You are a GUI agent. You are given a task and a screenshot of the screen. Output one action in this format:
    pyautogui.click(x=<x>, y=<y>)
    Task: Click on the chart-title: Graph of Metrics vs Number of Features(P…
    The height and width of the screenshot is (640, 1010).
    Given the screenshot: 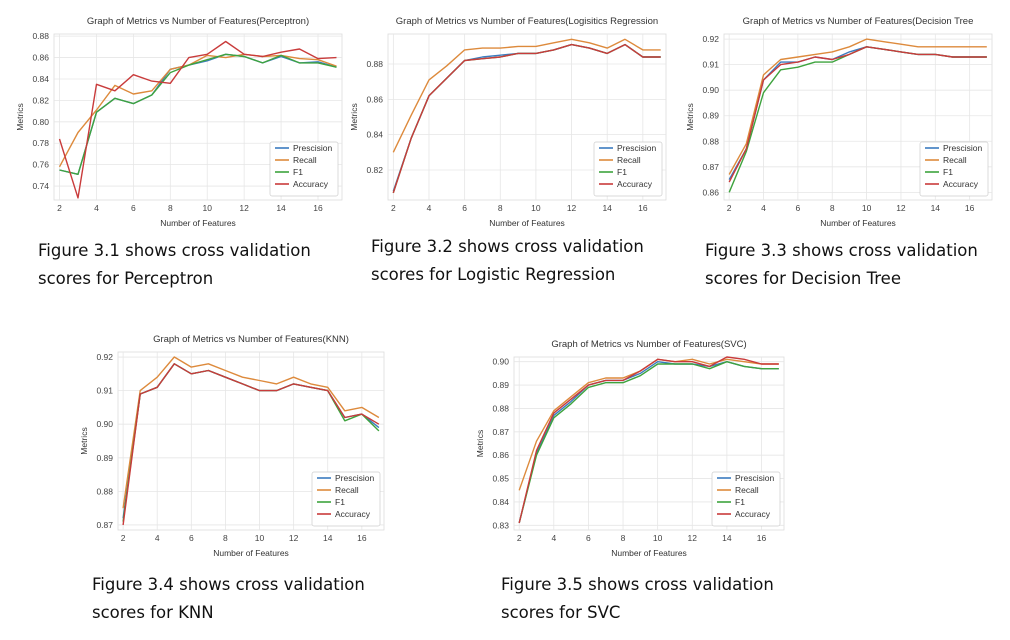 What is the action you would take?
    pyautogui.click(x=198, y=21)
    